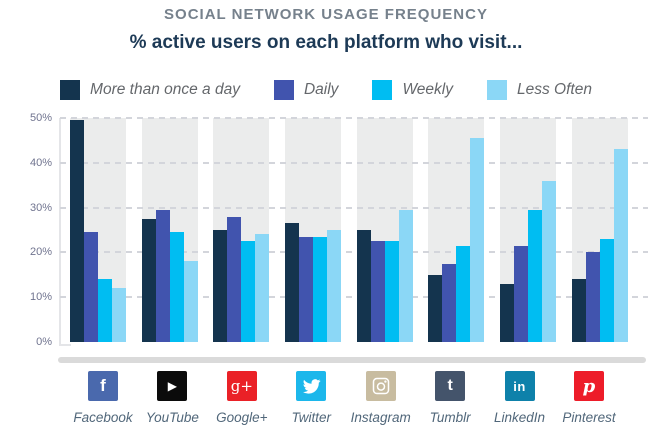 This screenshot has width=652, height=438. I want to click on facebook-icon: f, so click(103, 386).